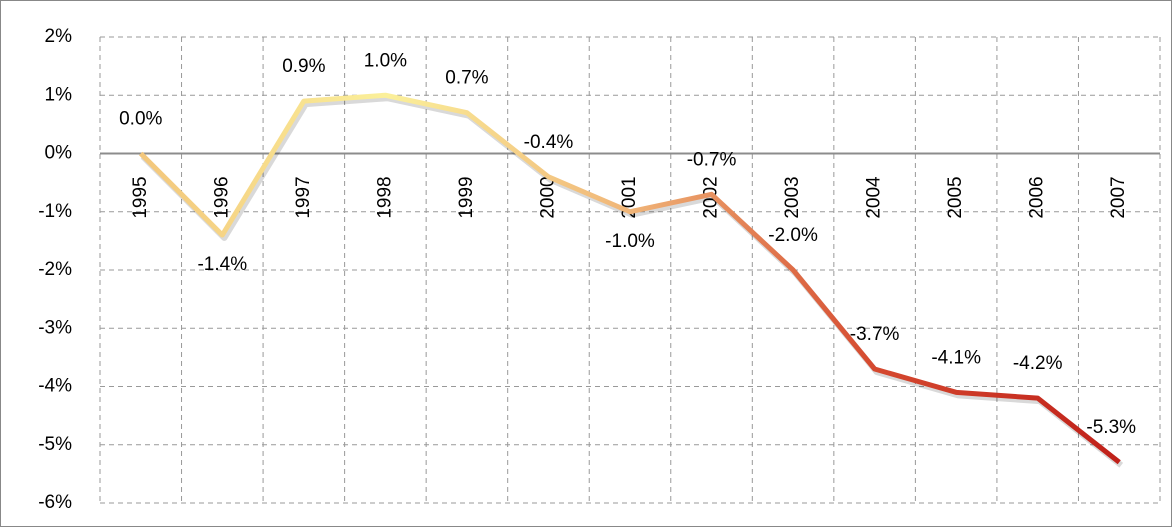  I want to click on x-tick-label: 1999, so click(466, 197).